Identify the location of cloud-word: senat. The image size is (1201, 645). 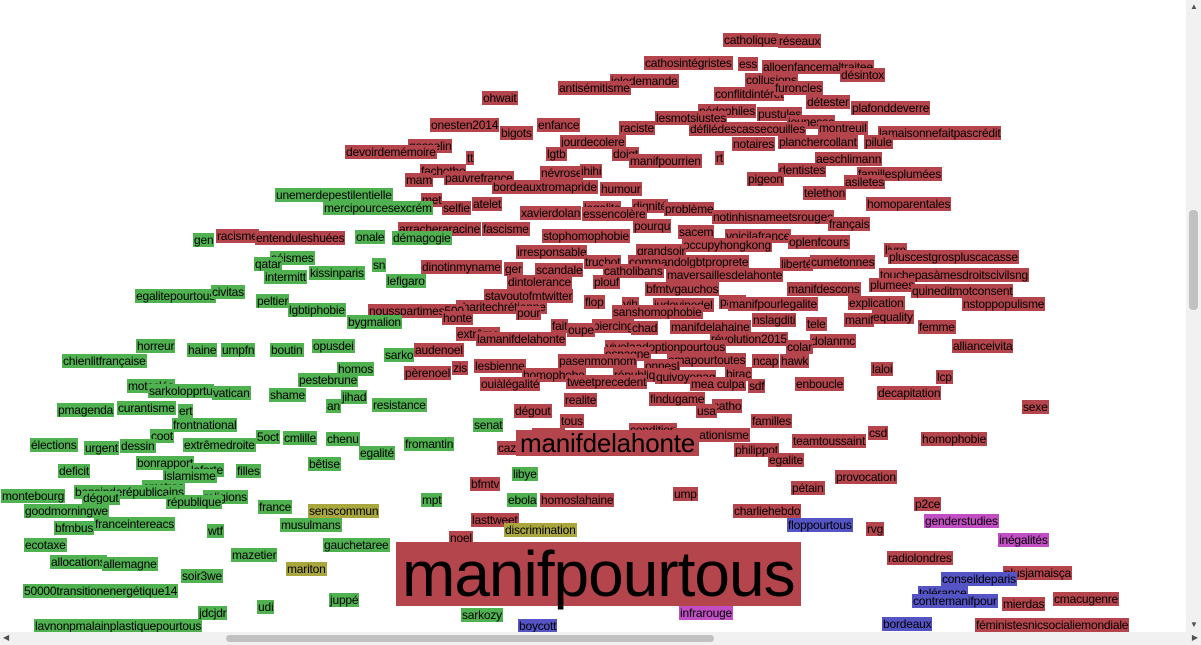
(488, 425).